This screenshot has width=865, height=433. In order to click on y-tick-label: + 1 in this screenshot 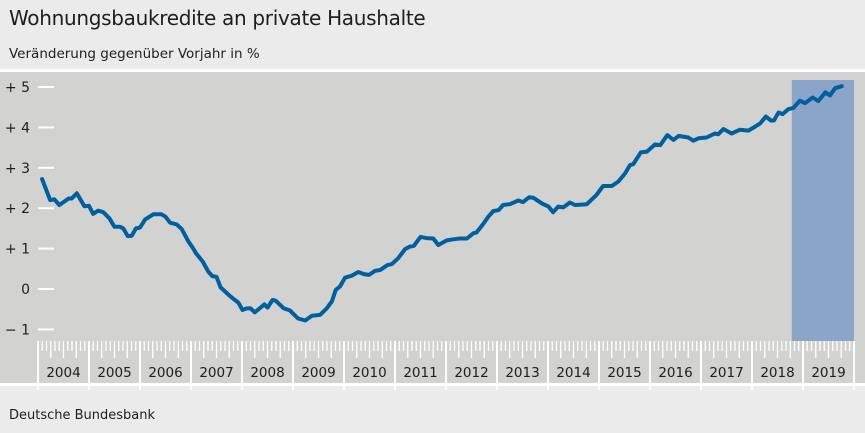, I will do `click(17, 250)`.